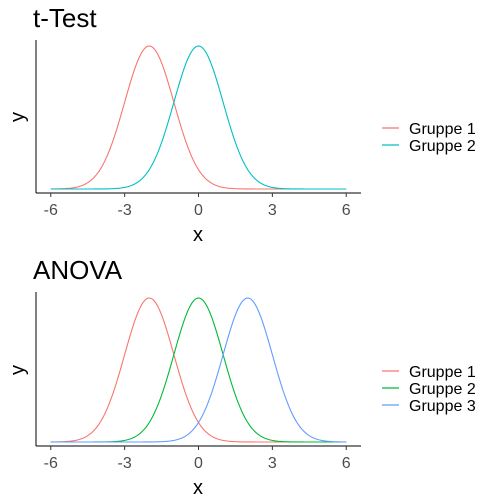  What do you see at coordinates (442, 406) in the screenshot?
I see `legend-label: Gruppe 3` at bounding box center [442, 406].